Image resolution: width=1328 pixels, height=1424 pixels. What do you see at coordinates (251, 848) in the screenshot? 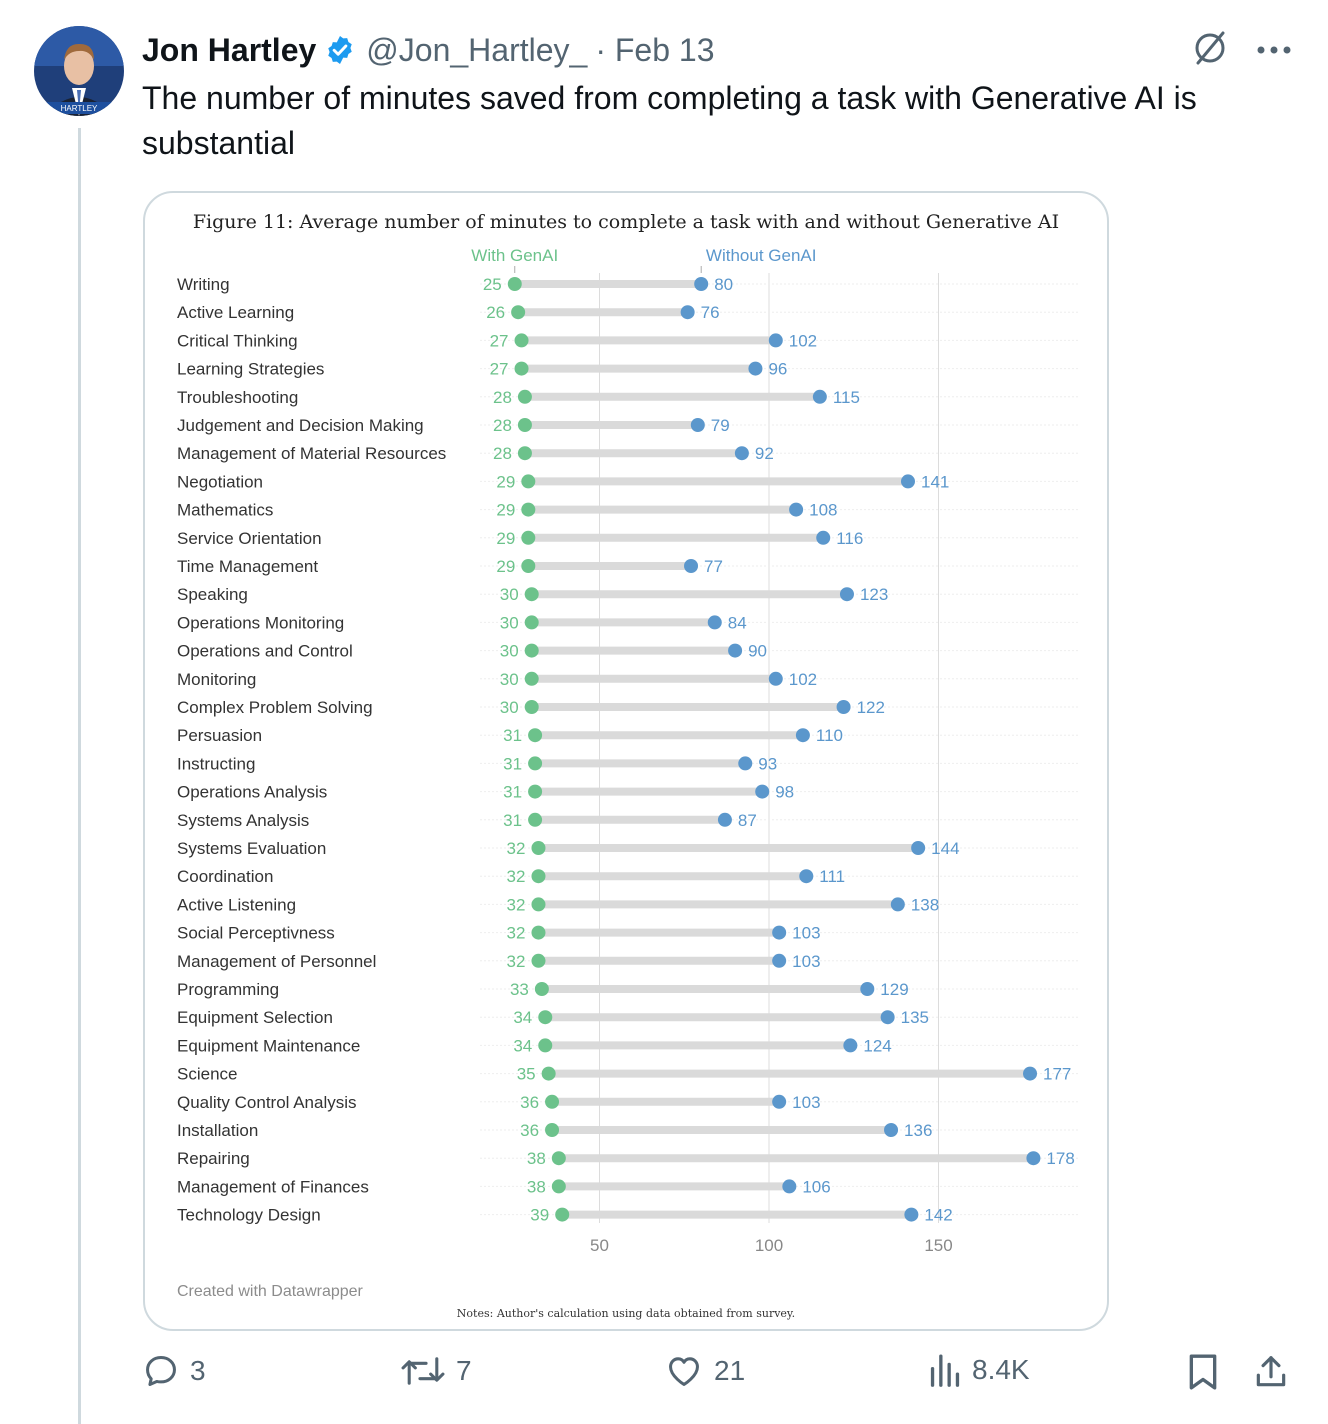
I see `category-label: Systems Evaluation` at bounding box center [251, 848].